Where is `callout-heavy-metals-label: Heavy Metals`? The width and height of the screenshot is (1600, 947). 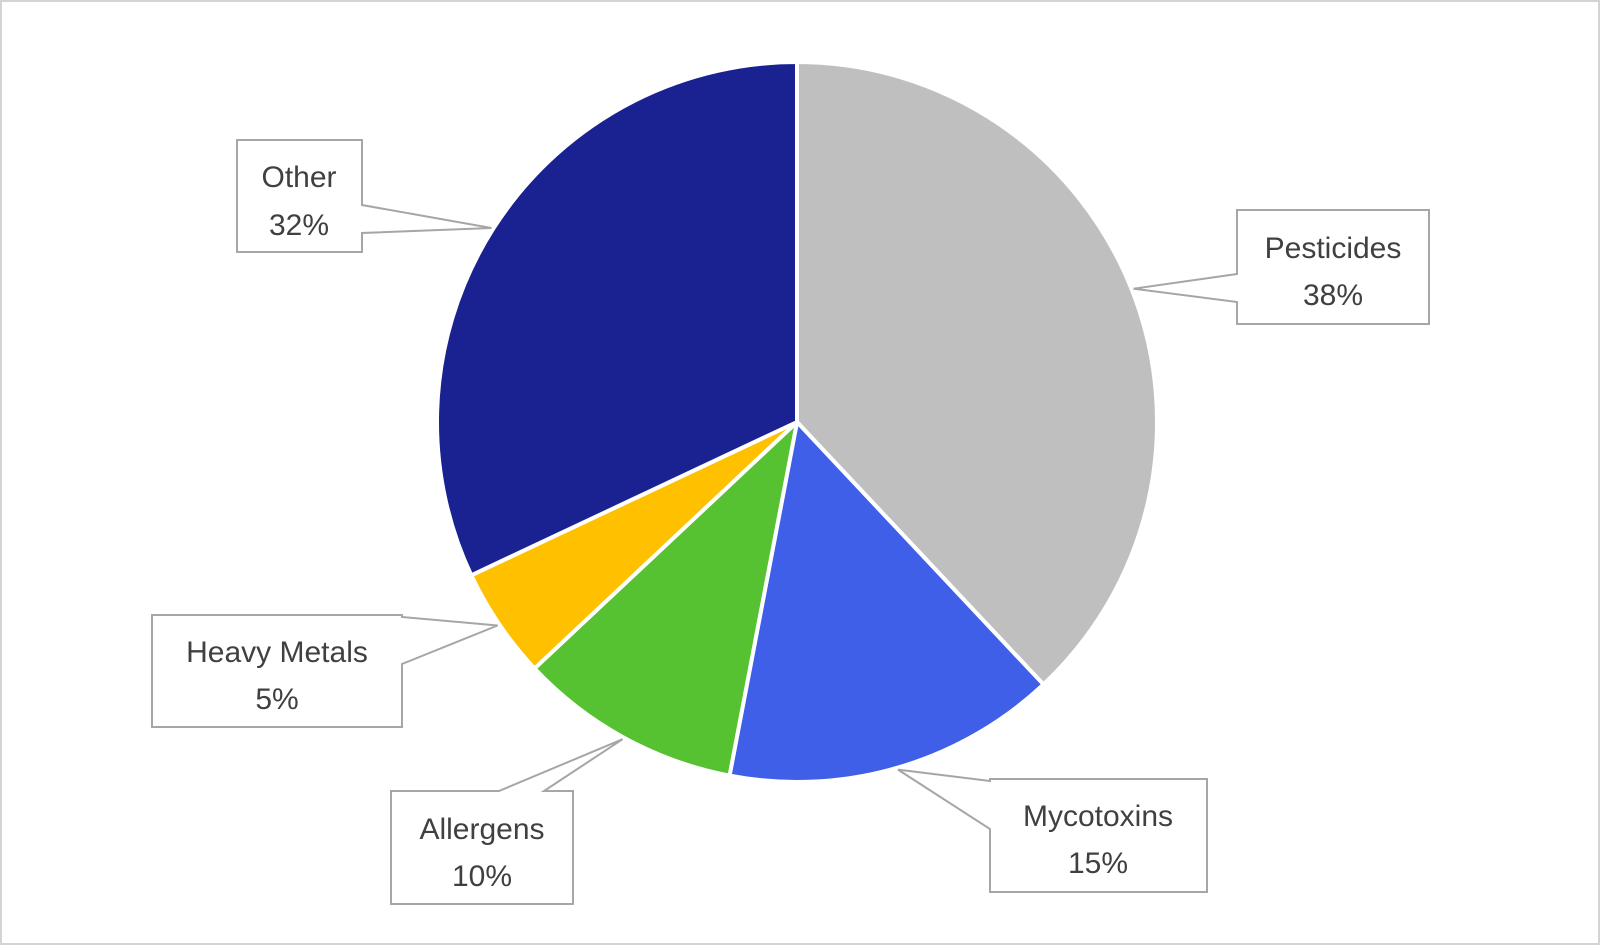 callout-heavy-metals-label: Heavy Metals is located at coordinates (277, 652).